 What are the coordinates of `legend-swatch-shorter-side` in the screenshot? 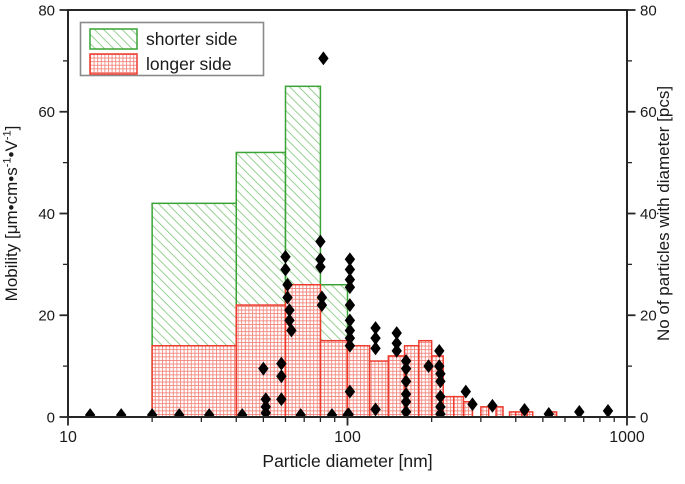 It's located at (113, 39).